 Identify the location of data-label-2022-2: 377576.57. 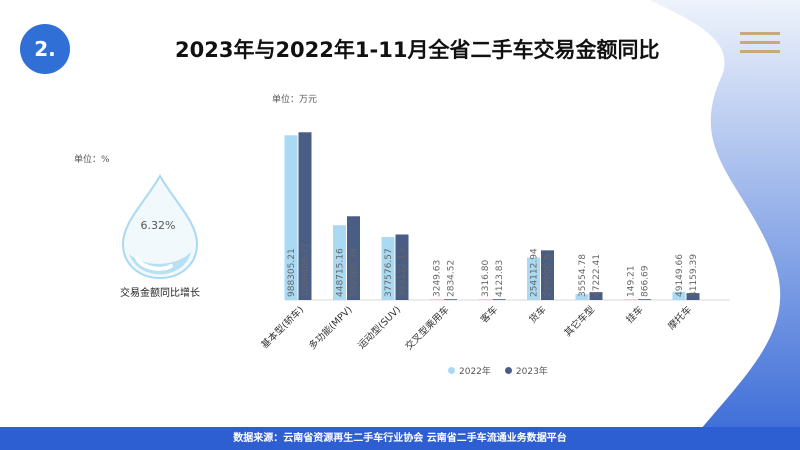
(389, 272).